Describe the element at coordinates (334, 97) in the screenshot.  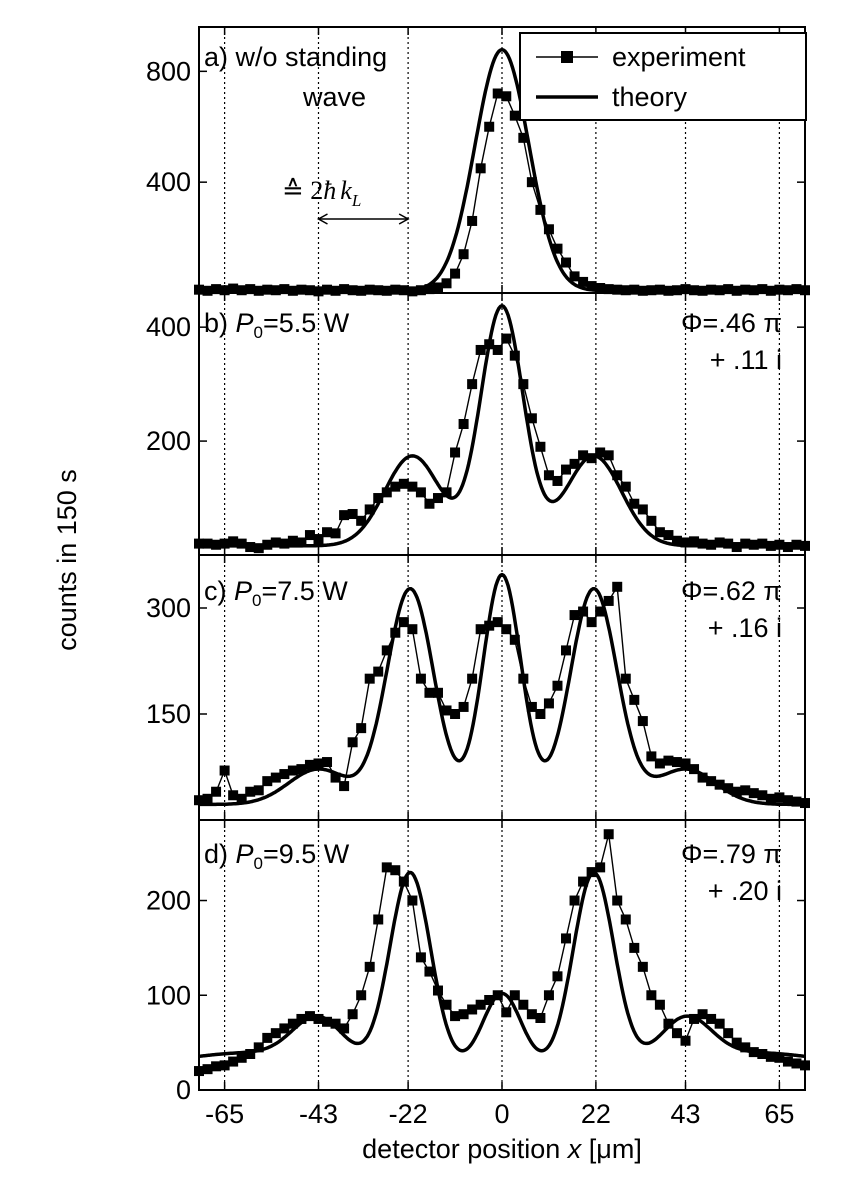
I see `panel-a-label-line2: wave` at that location.